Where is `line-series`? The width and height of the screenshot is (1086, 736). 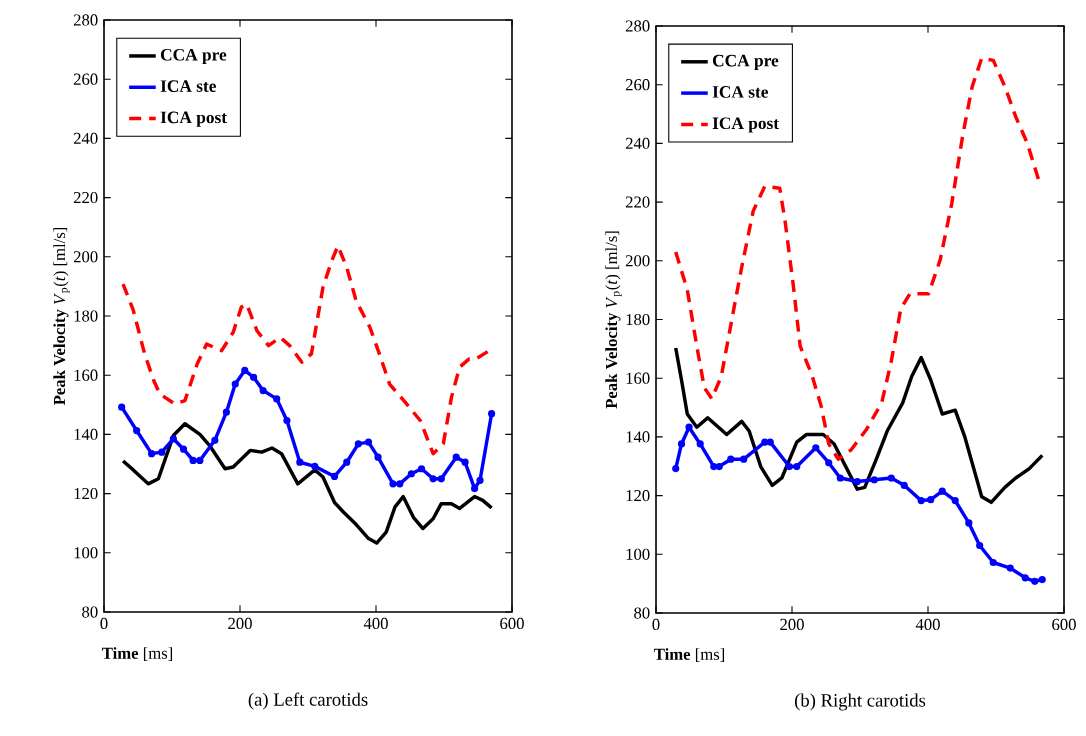
line-series is located at coordinates (307, 483).